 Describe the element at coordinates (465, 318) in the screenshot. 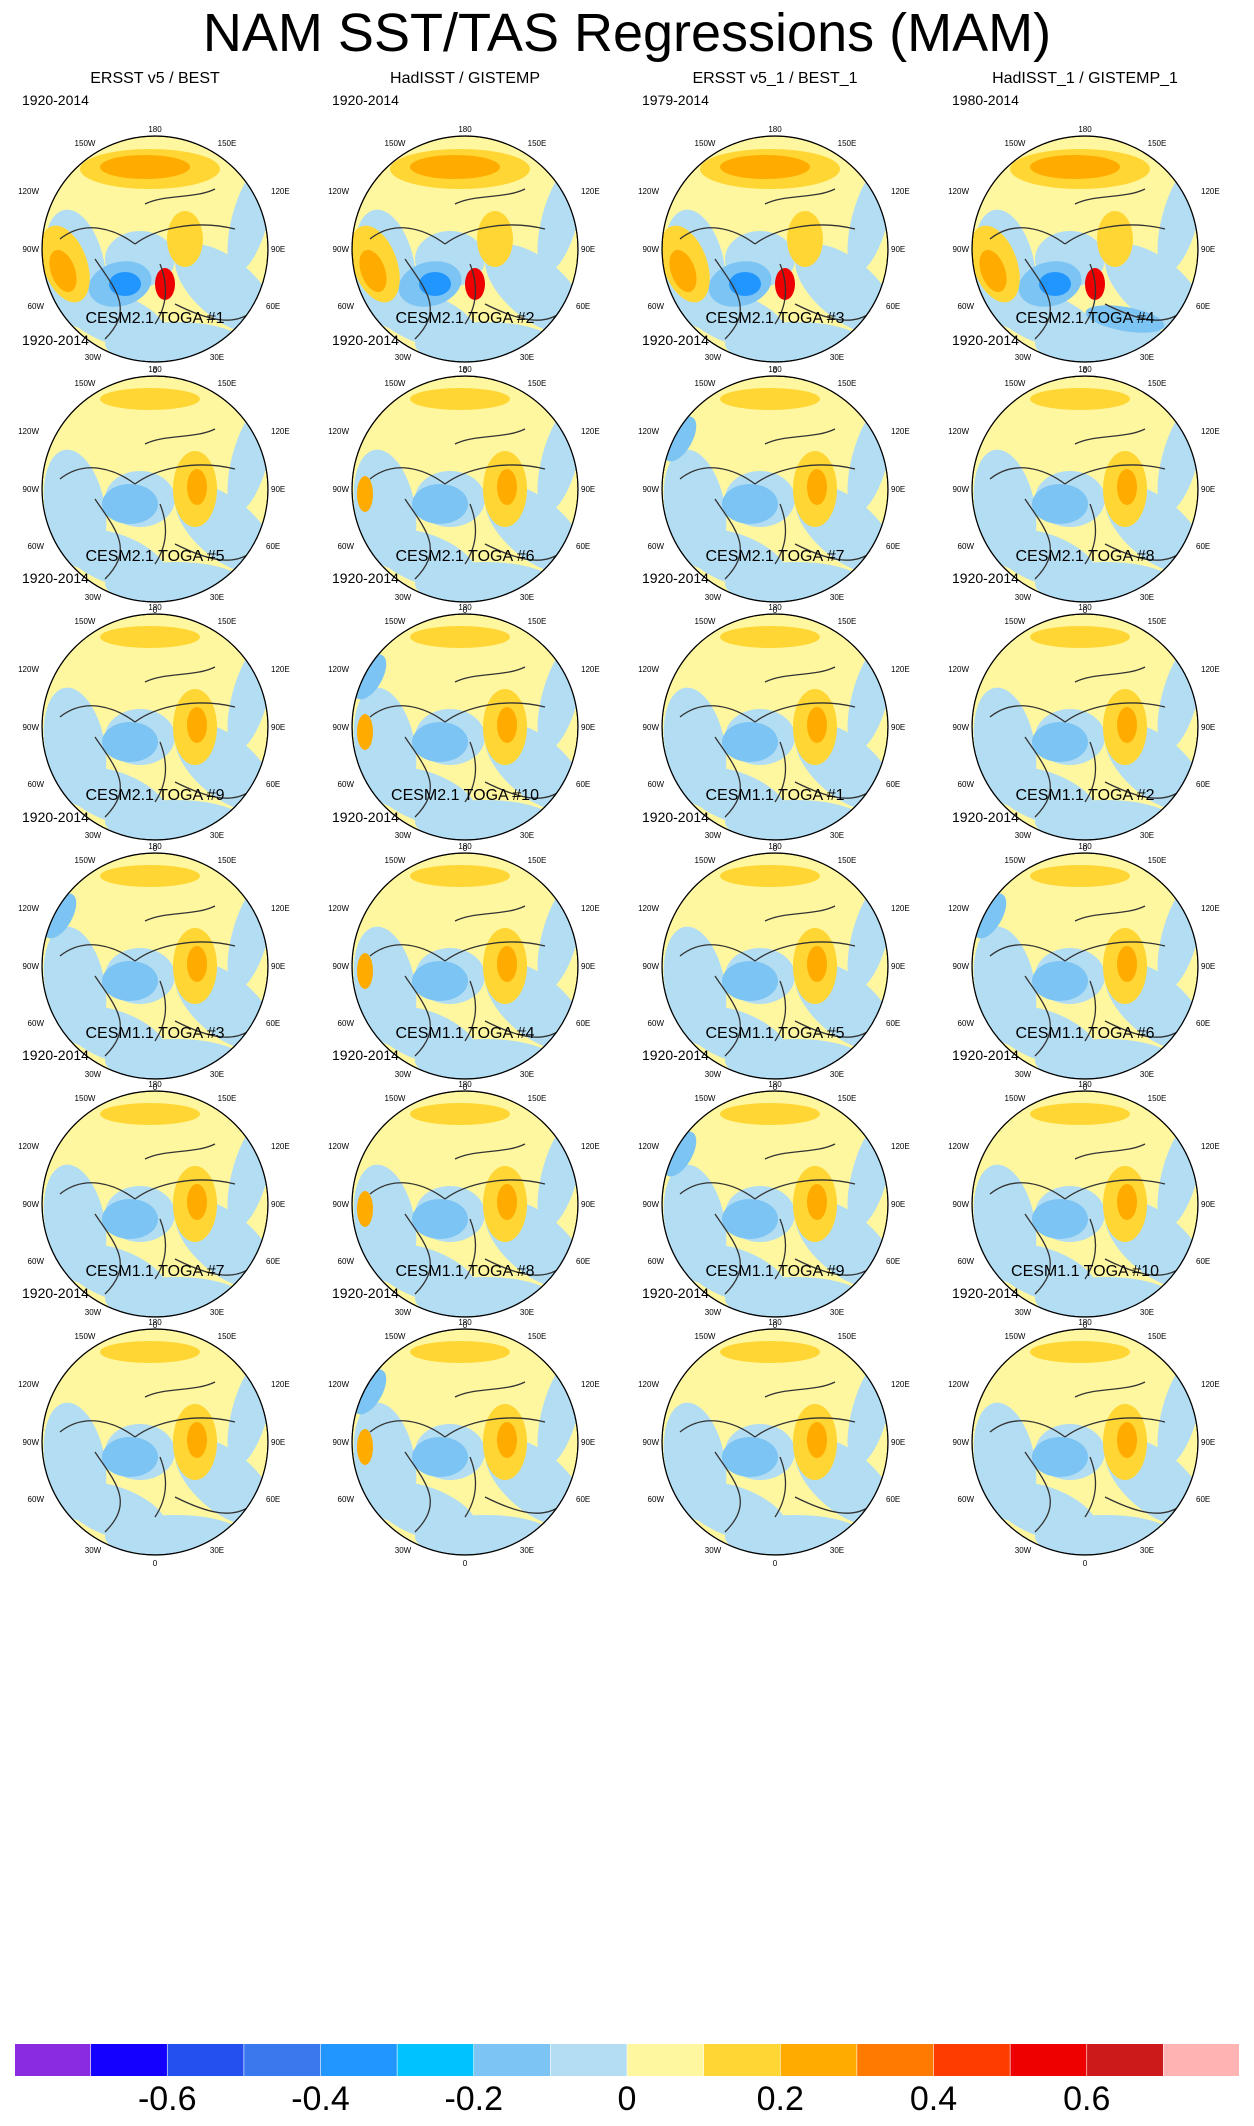

I see `panel-title: CESM2.1 TOGA #2` at that location.